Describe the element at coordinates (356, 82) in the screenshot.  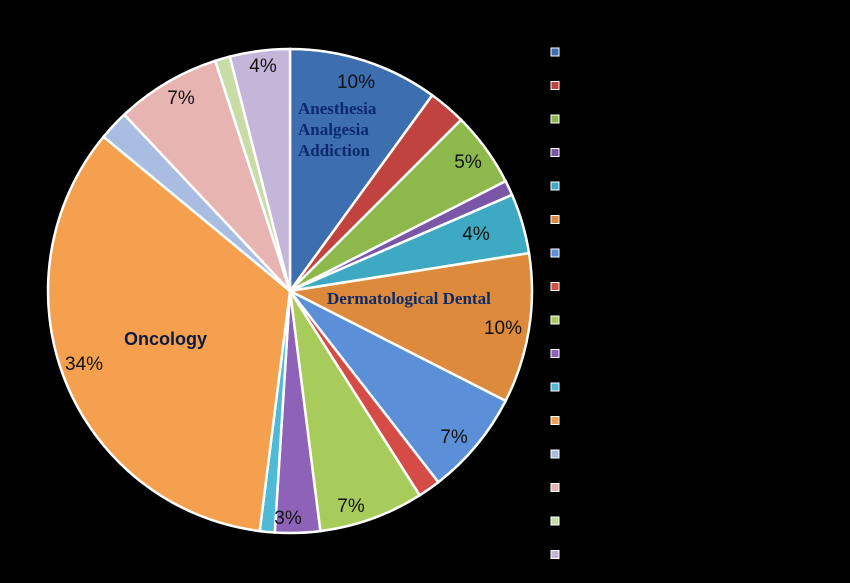
I see `value-label-0: 10%` at that location.